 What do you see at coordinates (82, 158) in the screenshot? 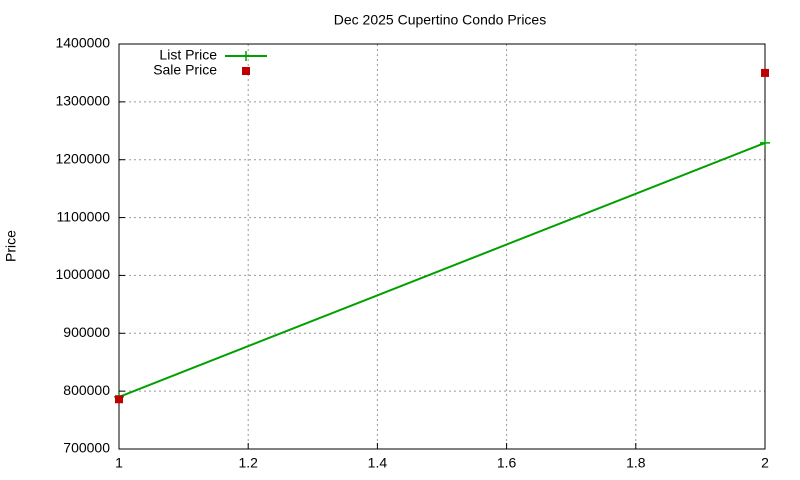
I see `y-tick-label: 1200000` at bounding box center [82, 158].